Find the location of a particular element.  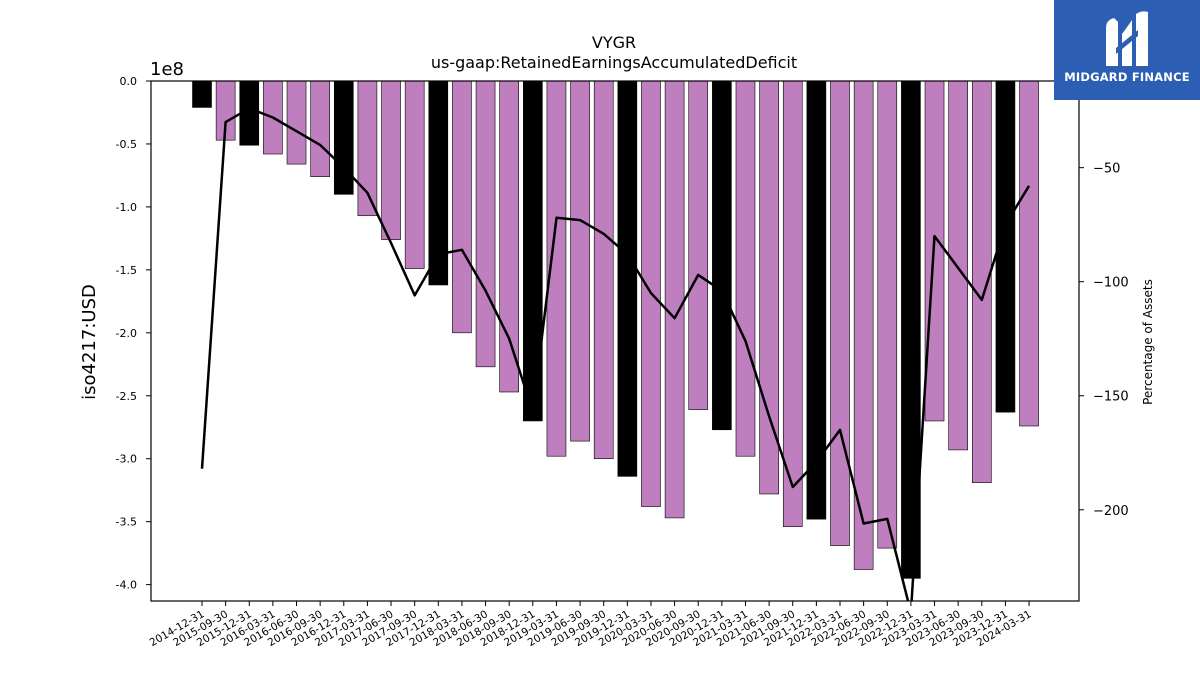

y-tick-label: -4.0 is located at coordinates (126, 585).